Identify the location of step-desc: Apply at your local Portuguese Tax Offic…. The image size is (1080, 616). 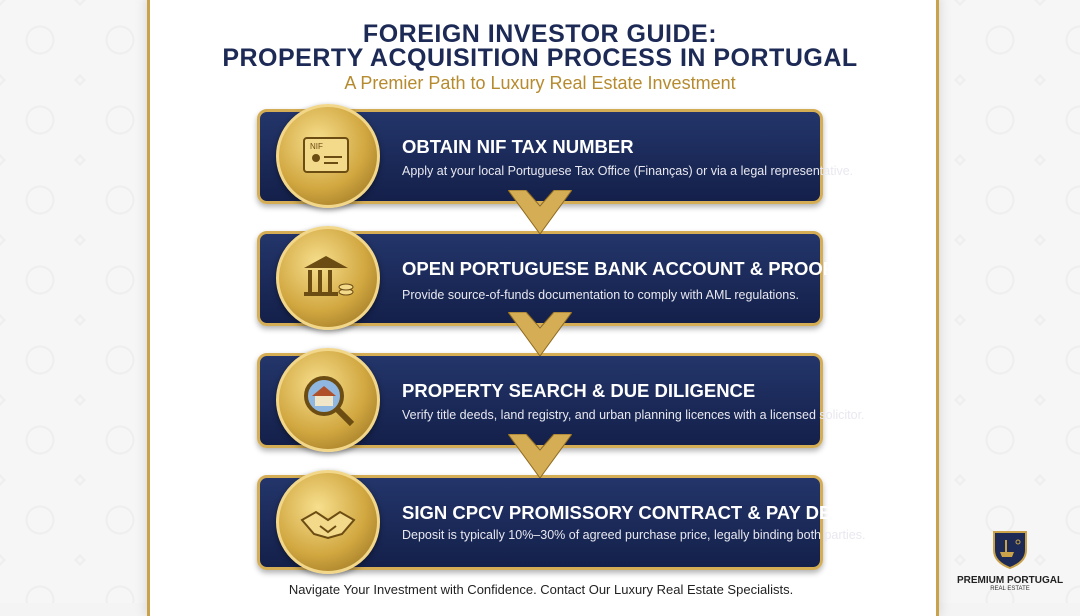
(628, 171).